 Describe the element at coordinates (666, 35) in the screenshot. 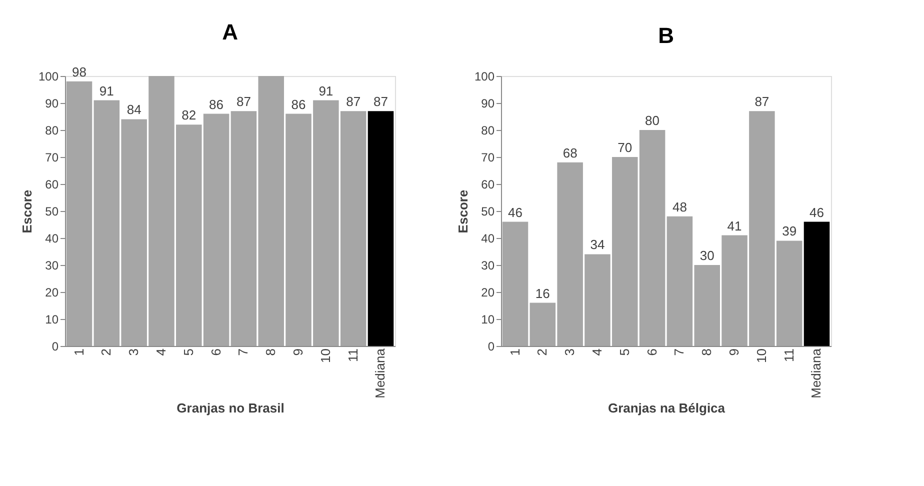

I see `chart-title: B` at that location.